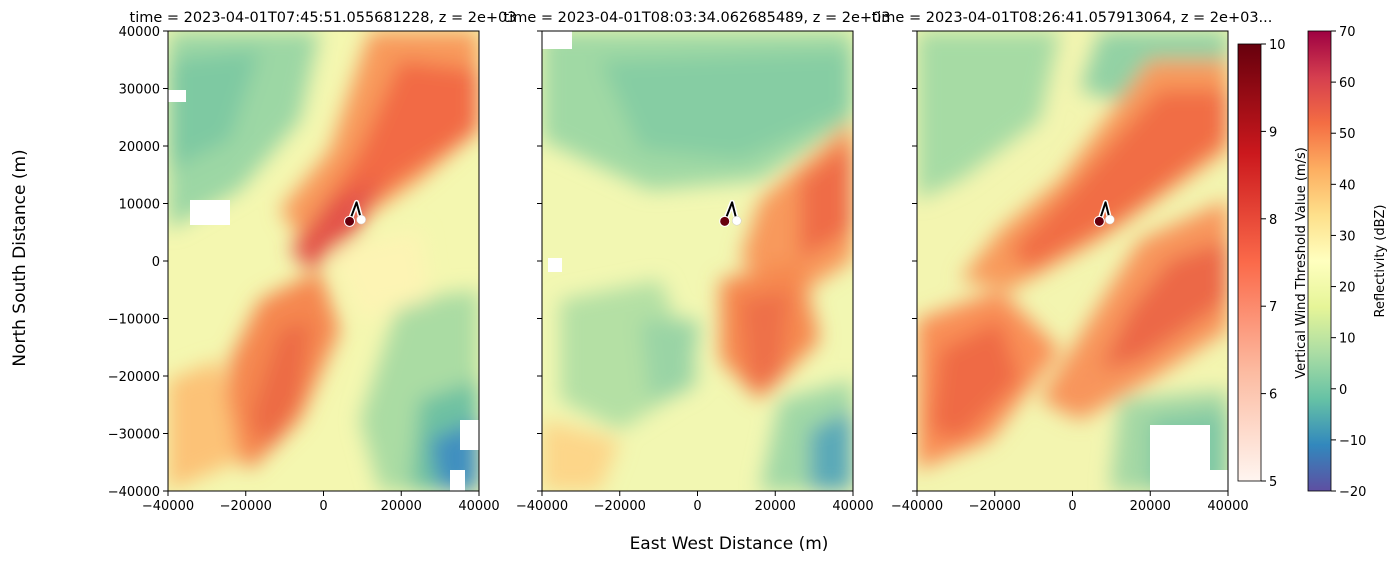  Describe the element at coordinates (134, 377) in the screenshot. I see `y-tick-label: −20000` at that location.